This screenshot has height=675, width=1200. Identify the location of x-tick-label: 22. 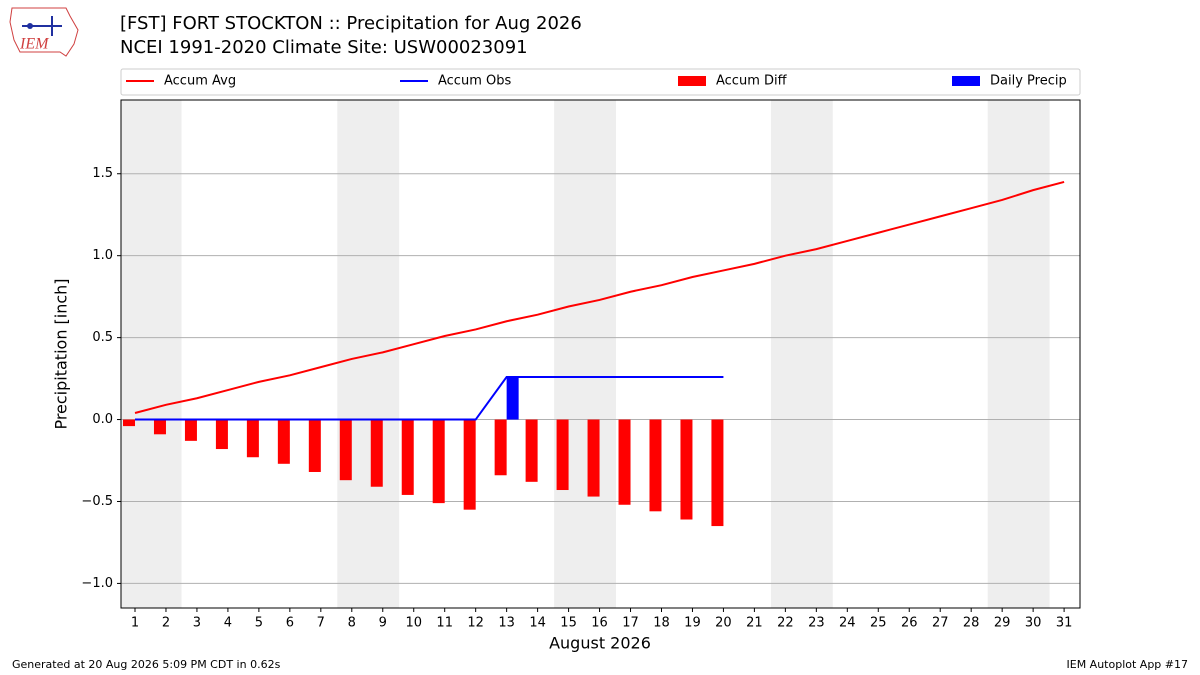
(785, 623).